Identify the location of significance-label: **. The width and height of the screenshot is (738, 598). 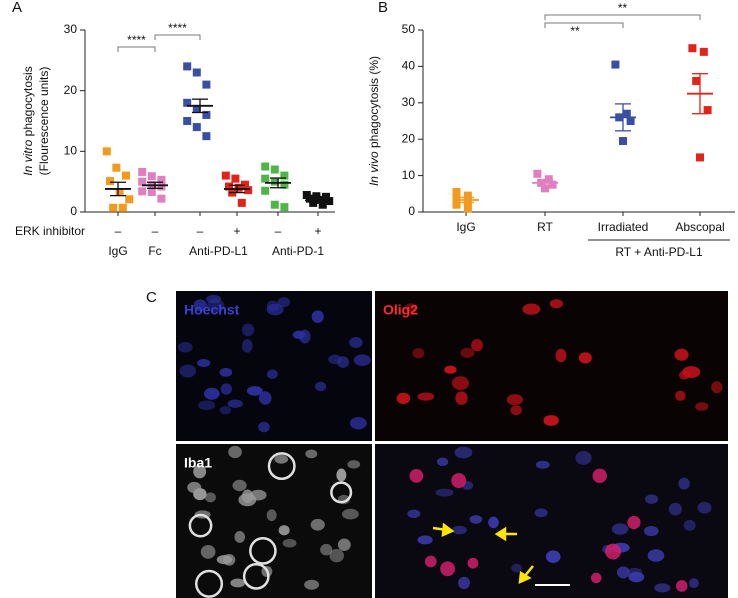
(575, 31).